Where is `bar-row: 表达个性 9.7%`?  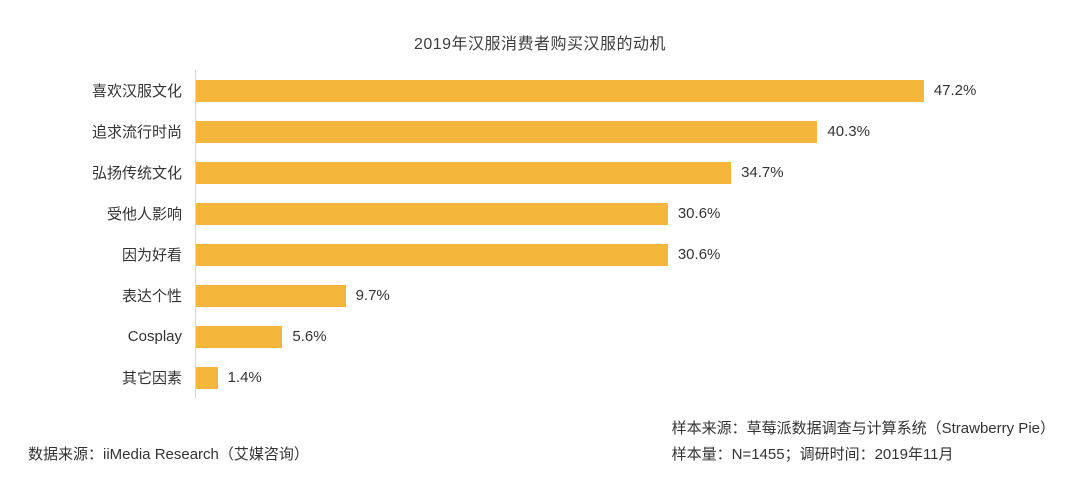 bar-row: 表达个性 9.7% is located at coordinates (540, 295).